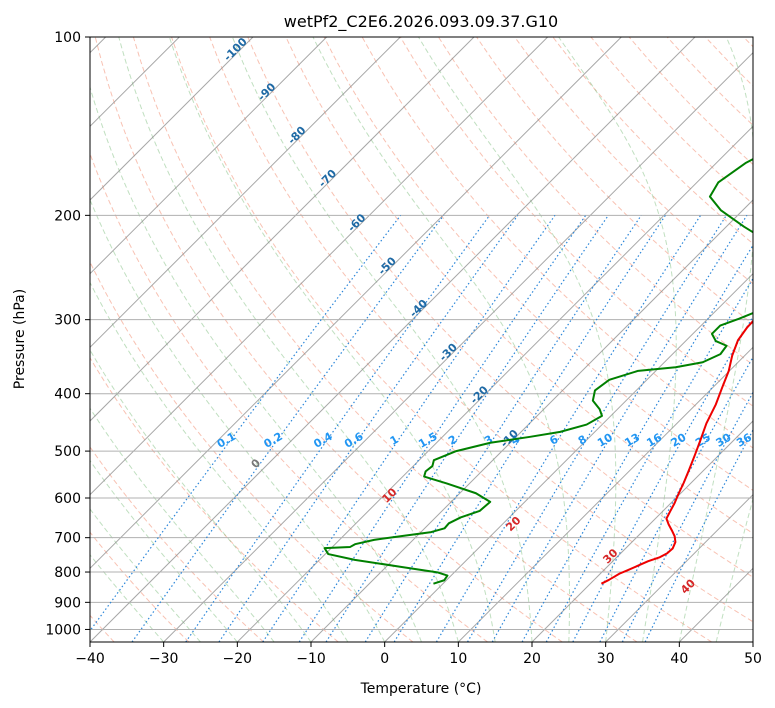  I want to click on y-tick-label: 1000, so click(63, 630).